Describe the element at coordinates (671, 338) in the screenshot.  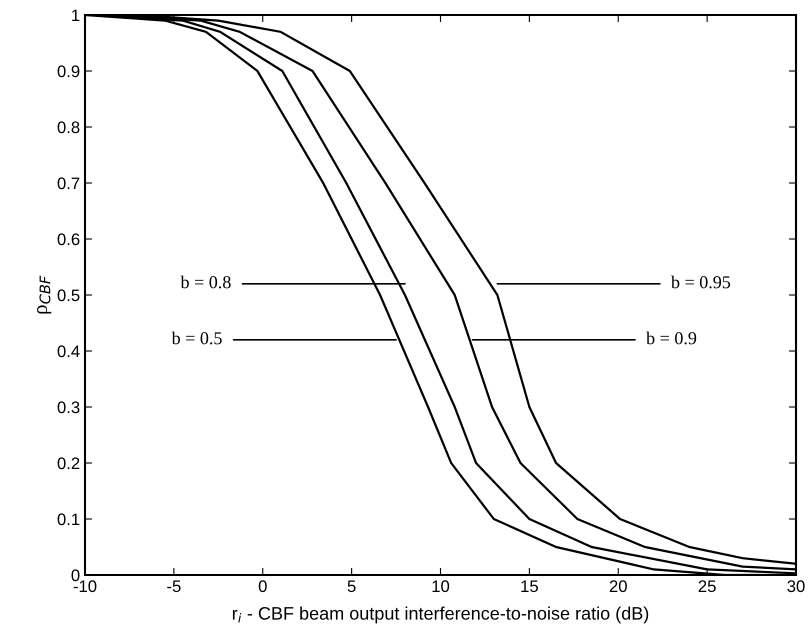
I see `annotation: b = 0.9` at that location.